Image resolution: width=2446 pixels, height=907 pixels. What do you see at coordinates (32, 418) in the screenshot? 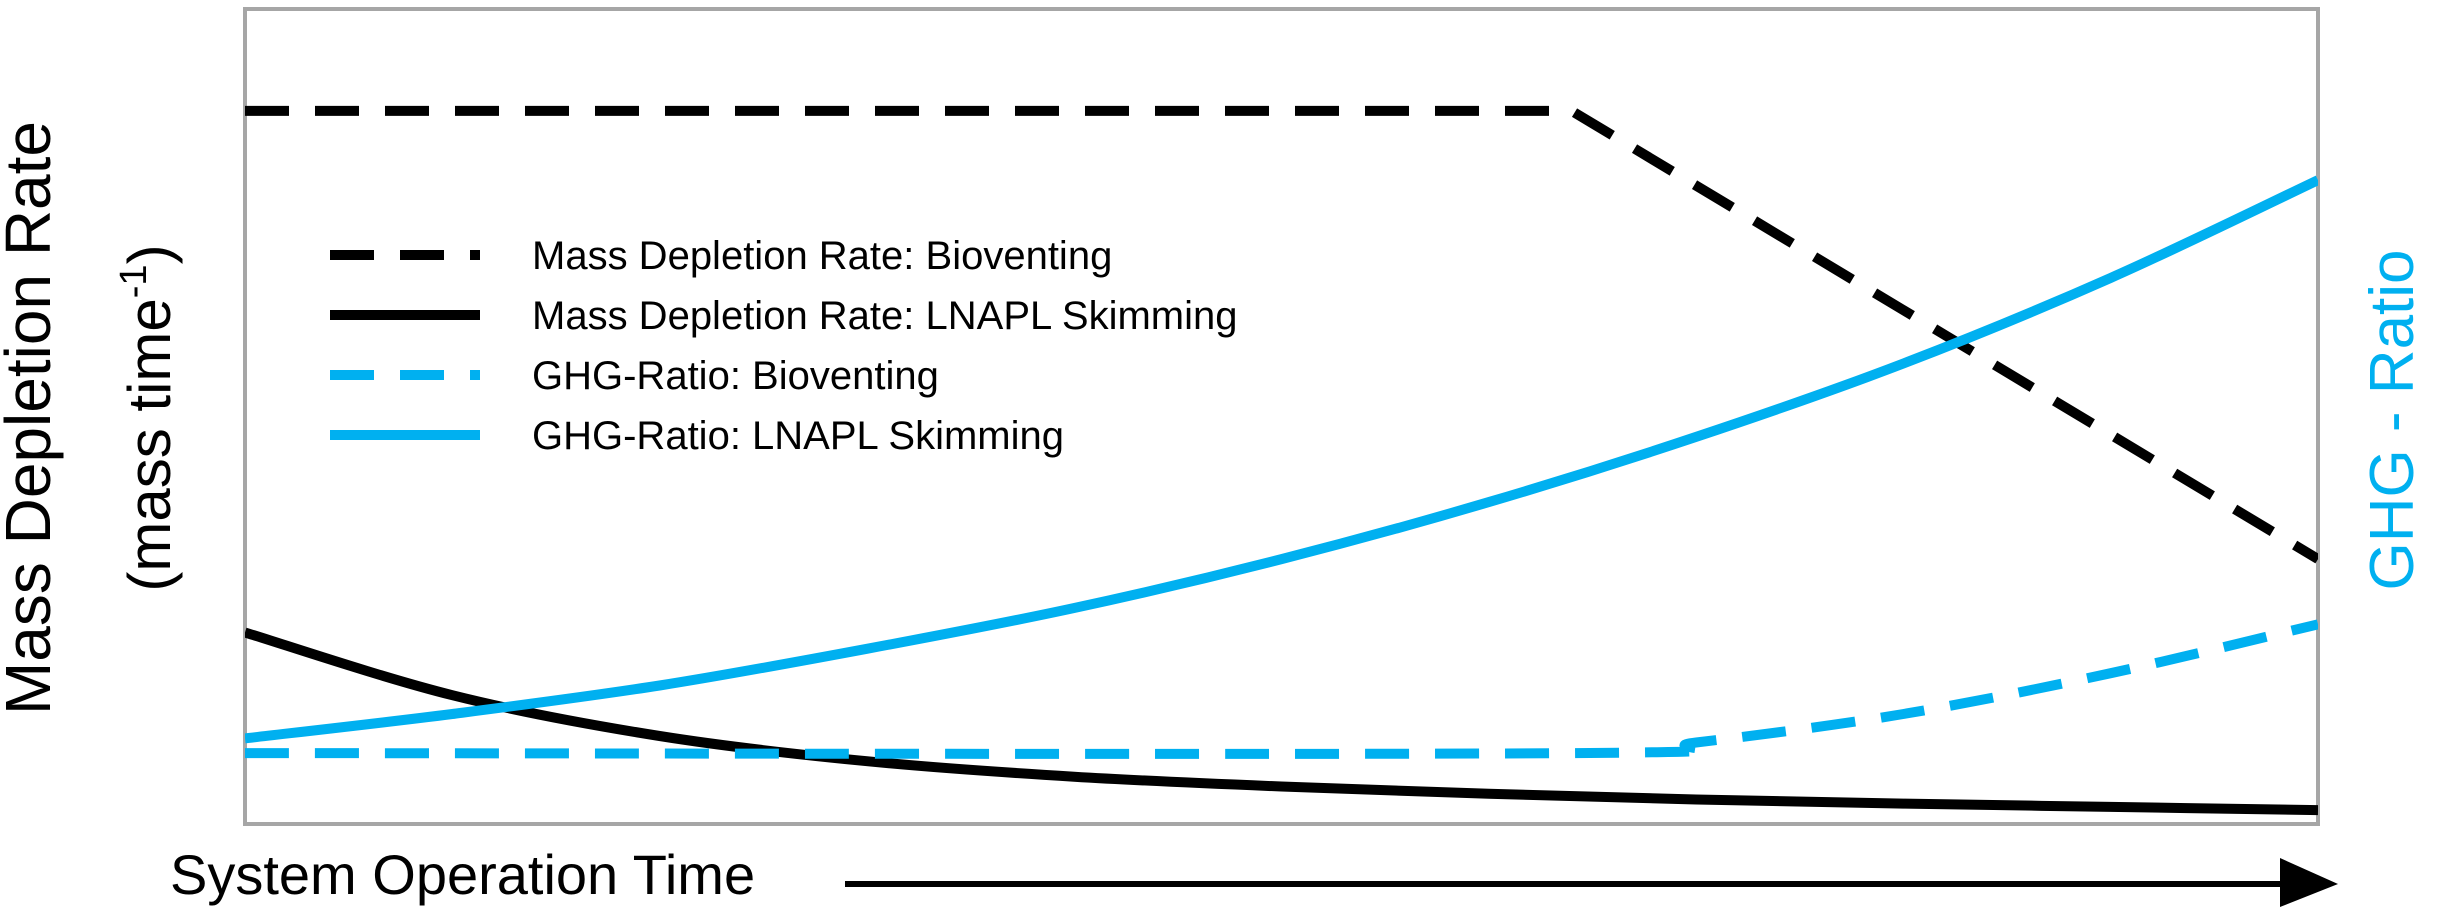
I see `y-axis-label: Mass Depletion Rate` at bounding box center [32, 418].